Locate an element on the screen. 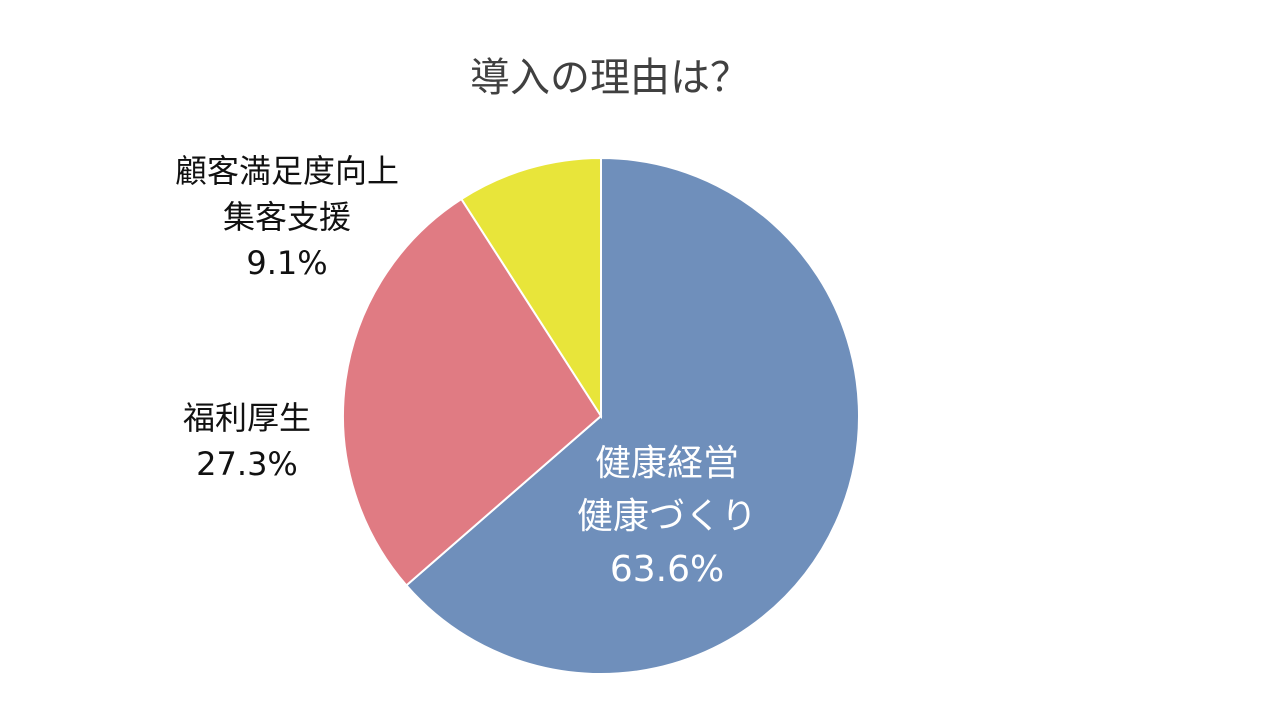 This screenshot has width=1280, height=720. value-label: 63.6% is located at coordinates (667, 569).